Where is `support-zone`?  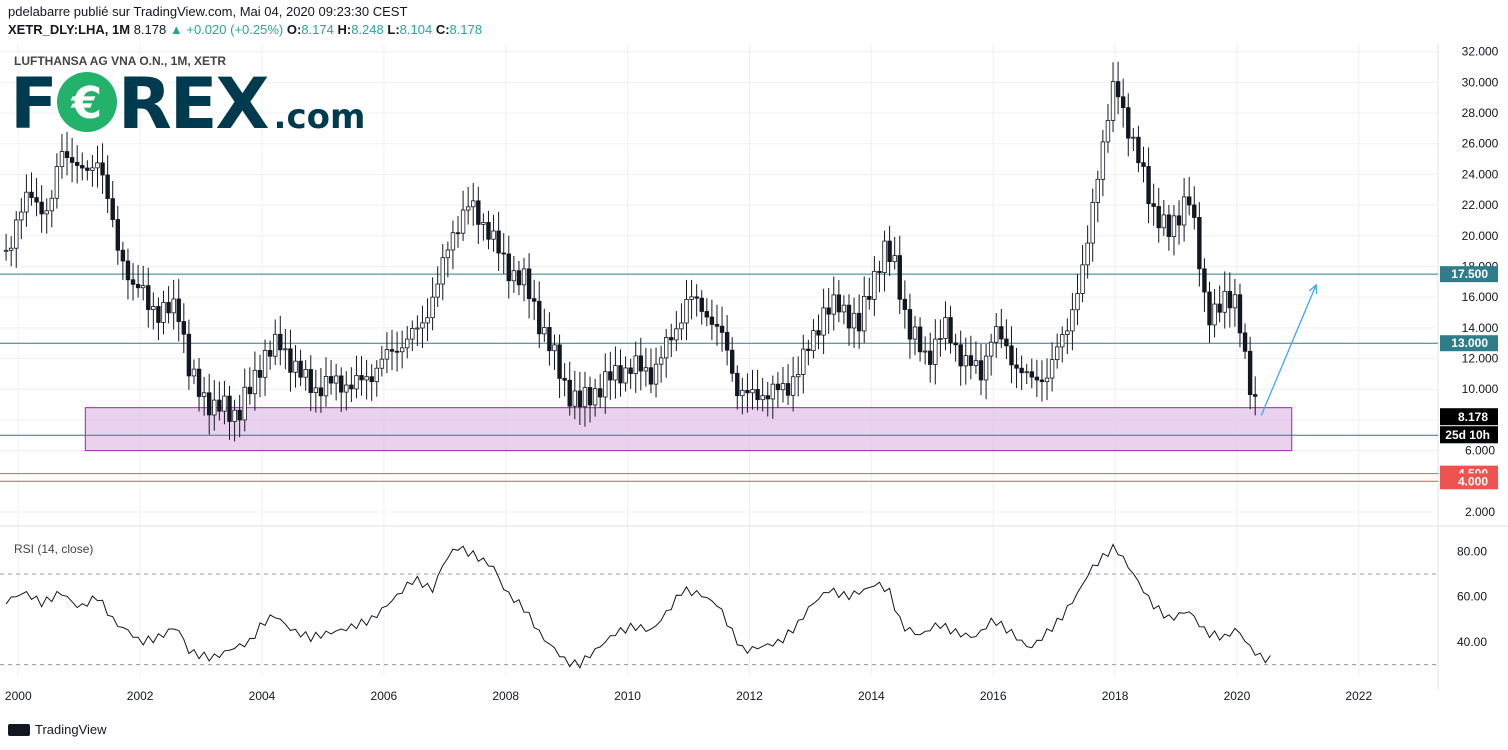 support-zone is located at coordinates (688, 429).